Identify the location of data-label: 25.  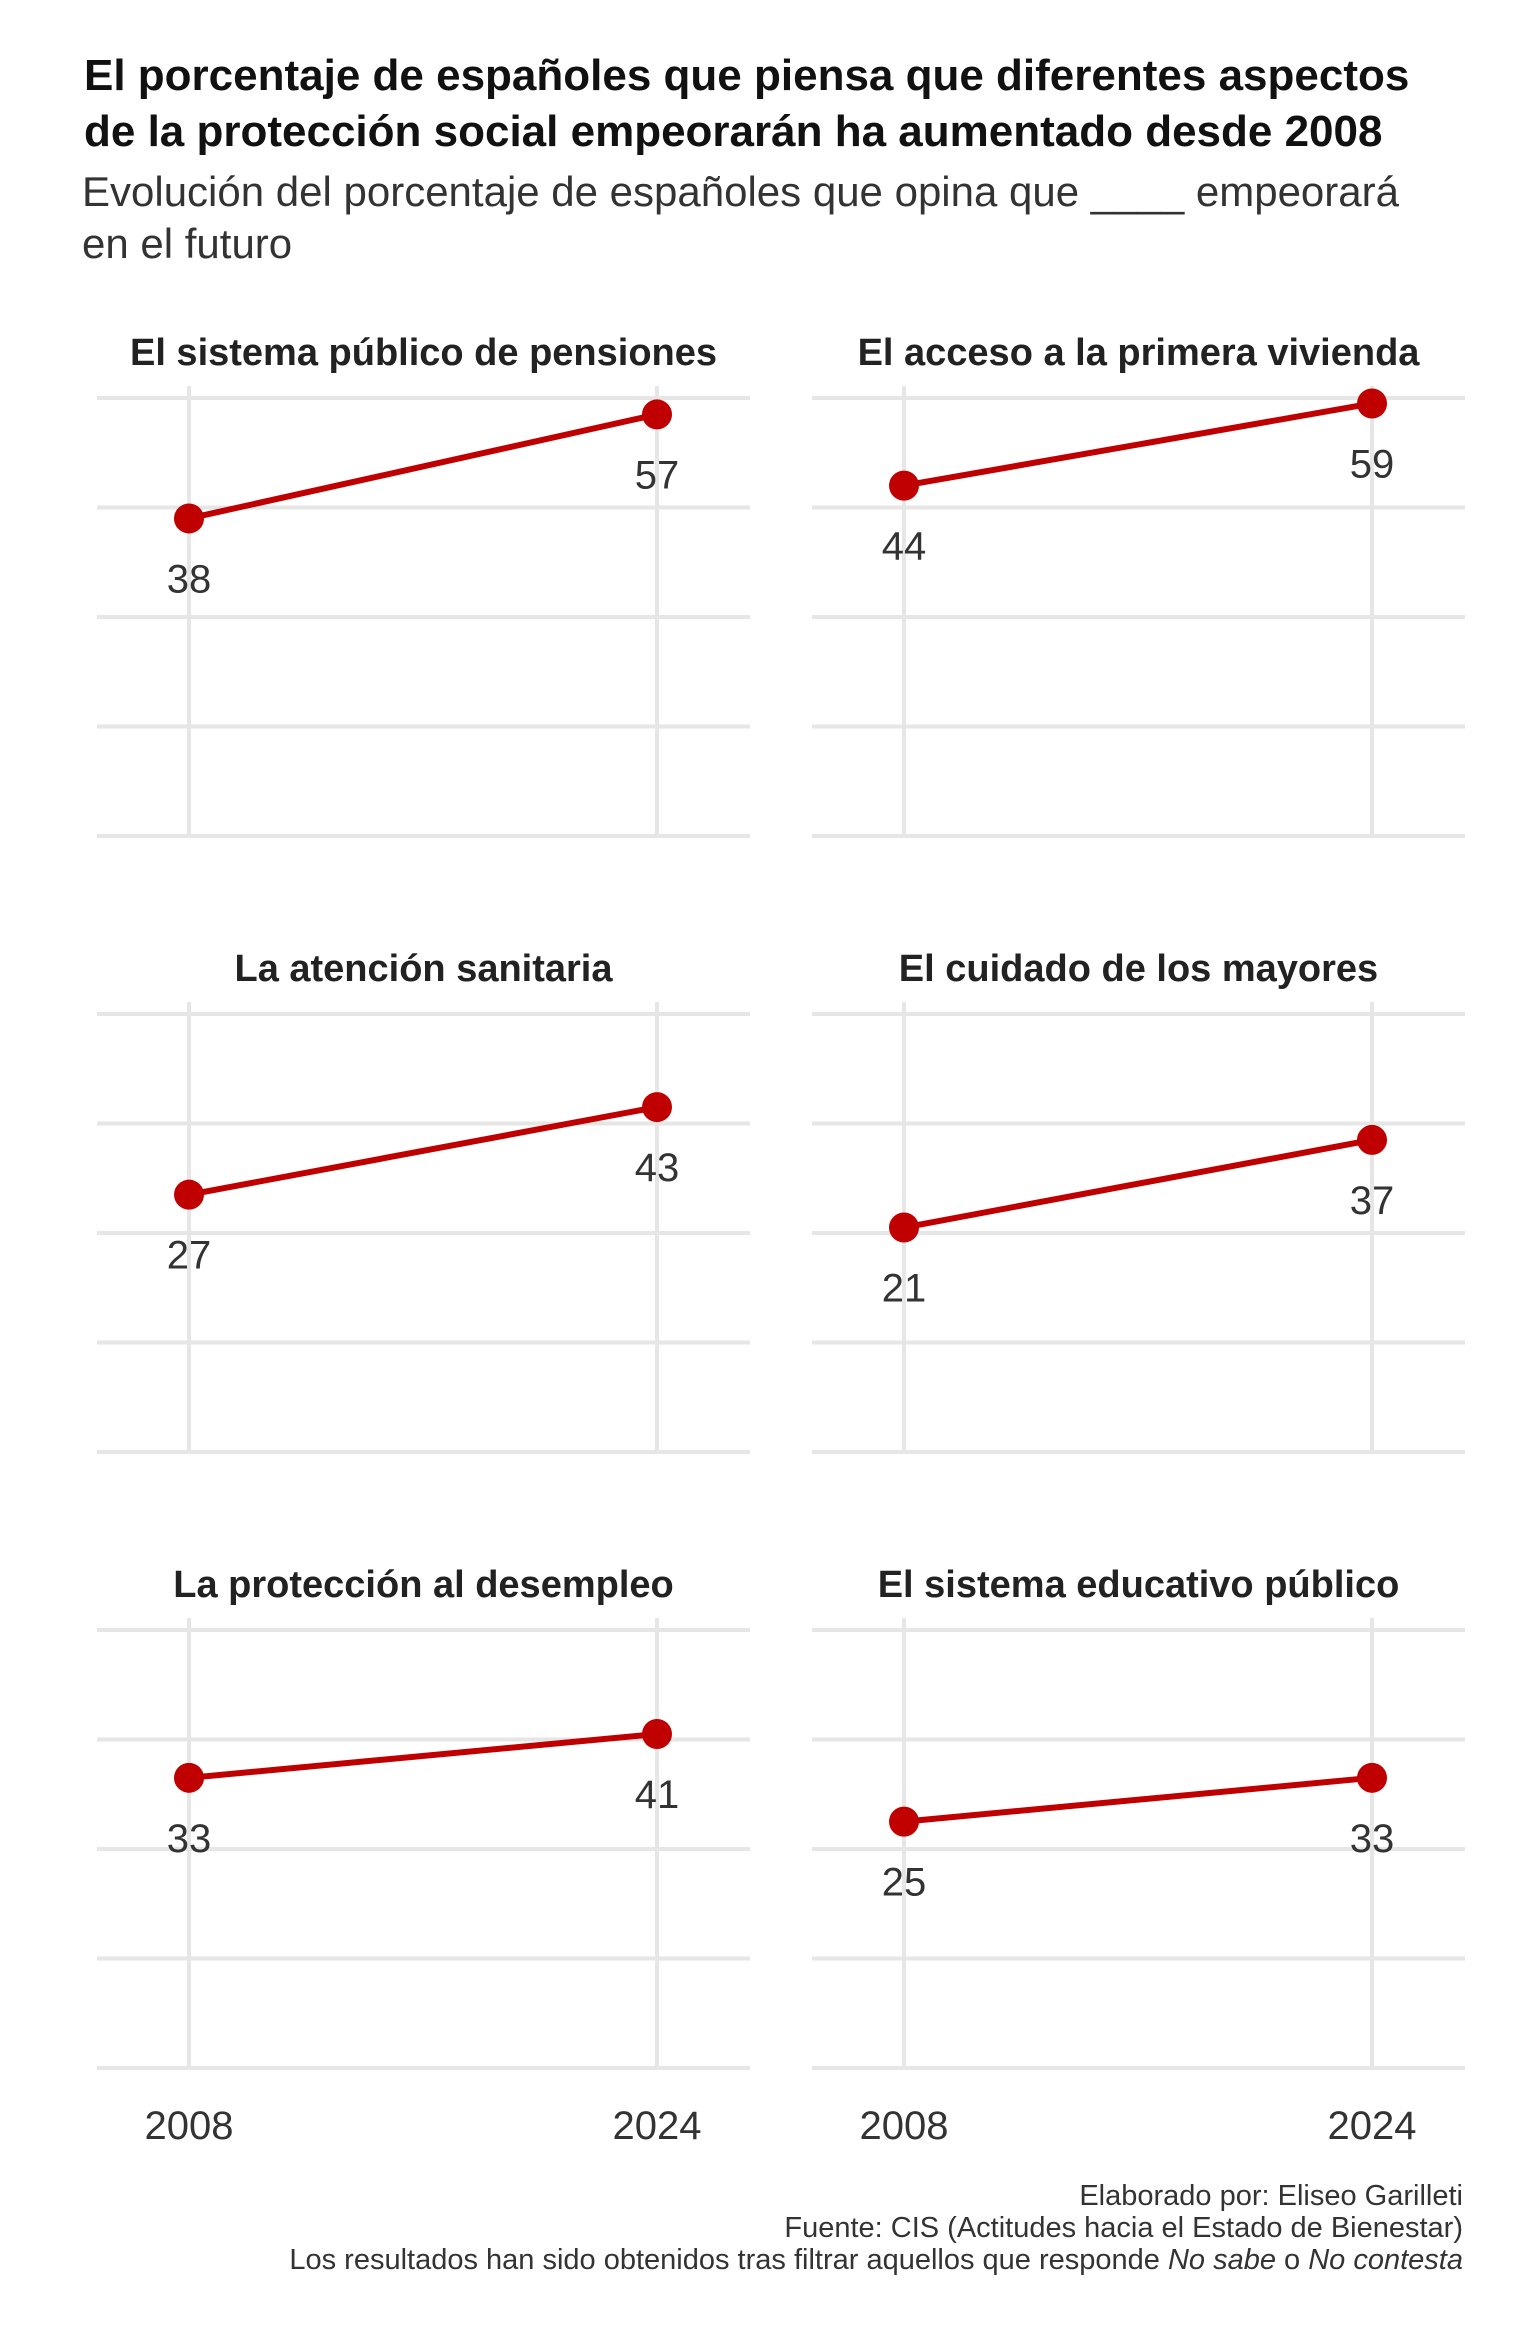
(904, 1883).